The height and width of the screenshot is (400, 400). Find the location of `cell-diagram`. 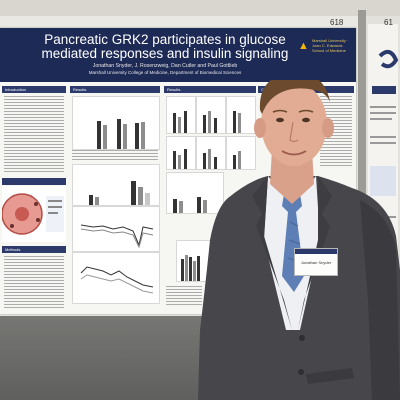

cell-diagram is located at coordinates (33, 214).